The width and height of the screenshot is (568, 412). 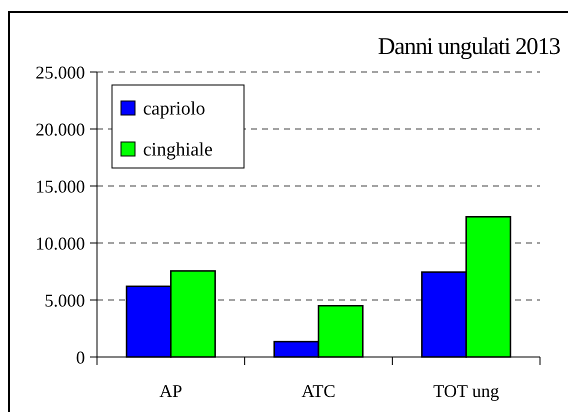 I want to click on y-tick-label: 5.000, so click(x=64, y=300).